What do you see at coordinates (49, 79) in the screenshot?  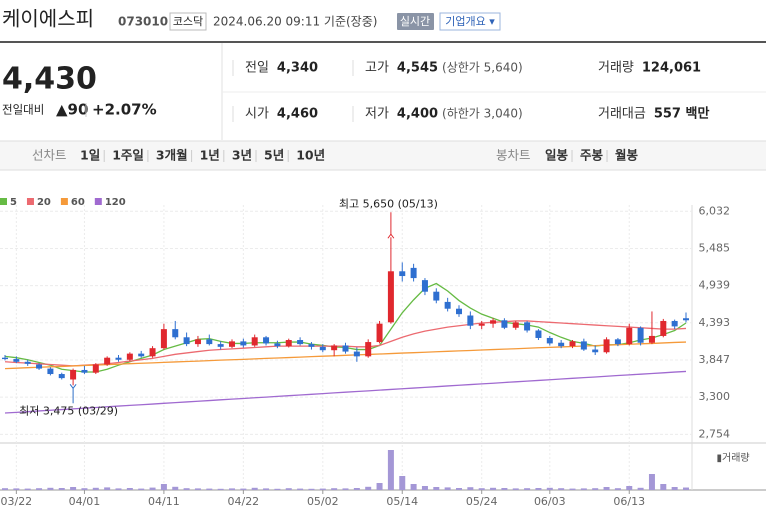 I see `price: 4,430` at bounding box center [49, 79].